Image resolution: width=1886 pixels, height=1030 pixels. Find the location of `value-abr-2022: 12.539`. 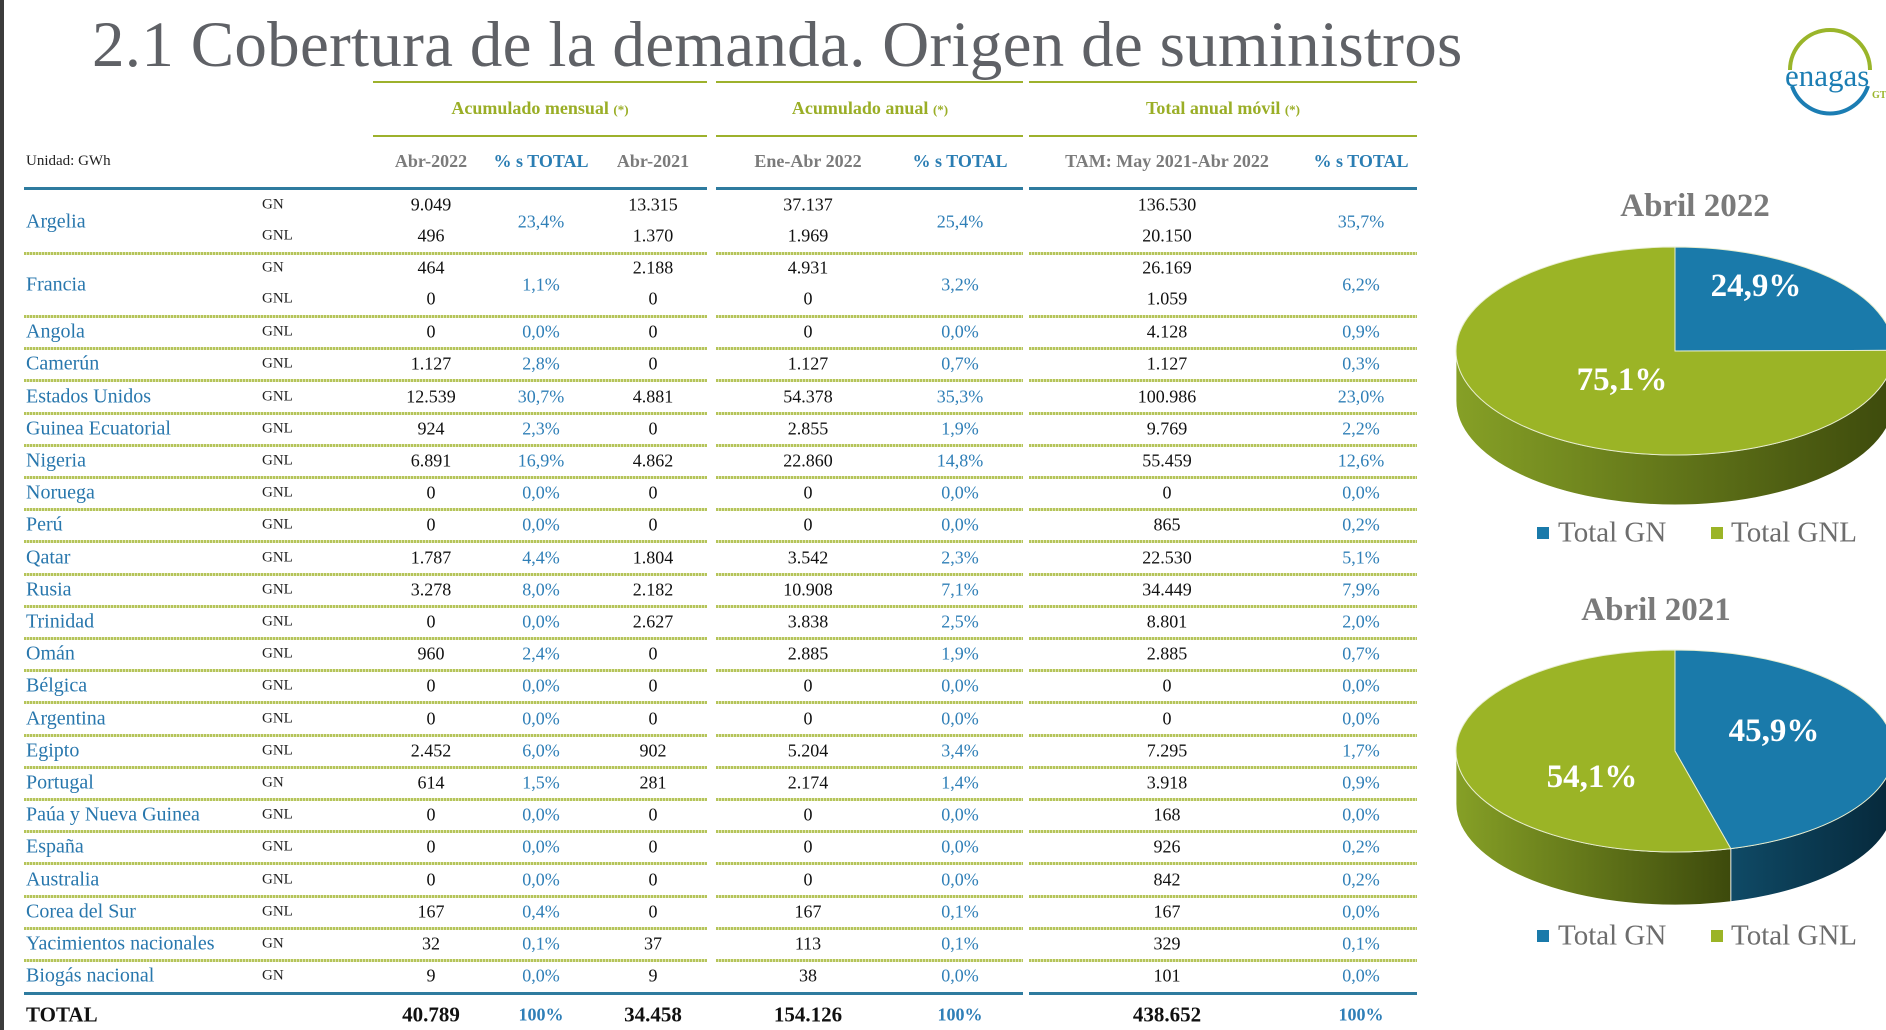

value-abr-2022: 12.539 is located at coordinates (431, 396).